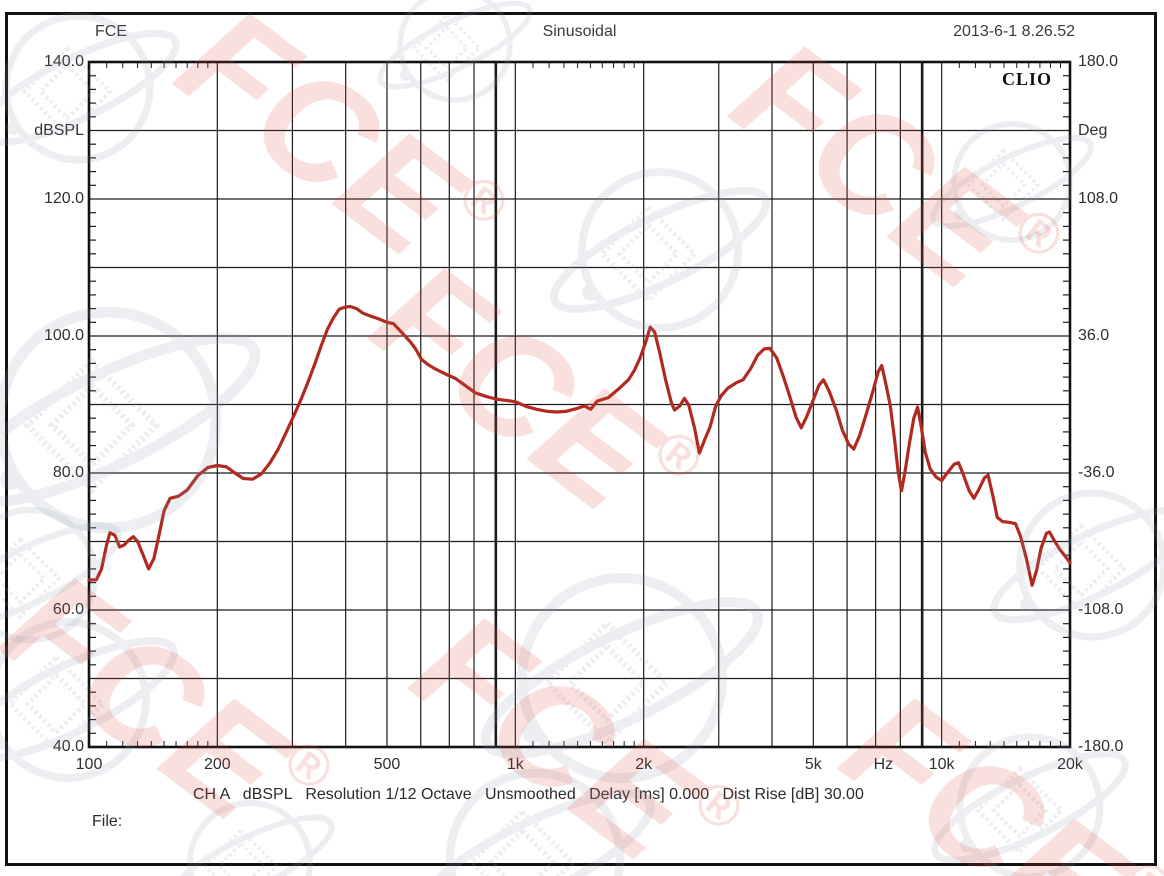 This screenshot has width=1164, height=876. Describe the element at coordinates (1070, 764) in the screenshot. I see `x-axis-tick-label: 20k` at that location.